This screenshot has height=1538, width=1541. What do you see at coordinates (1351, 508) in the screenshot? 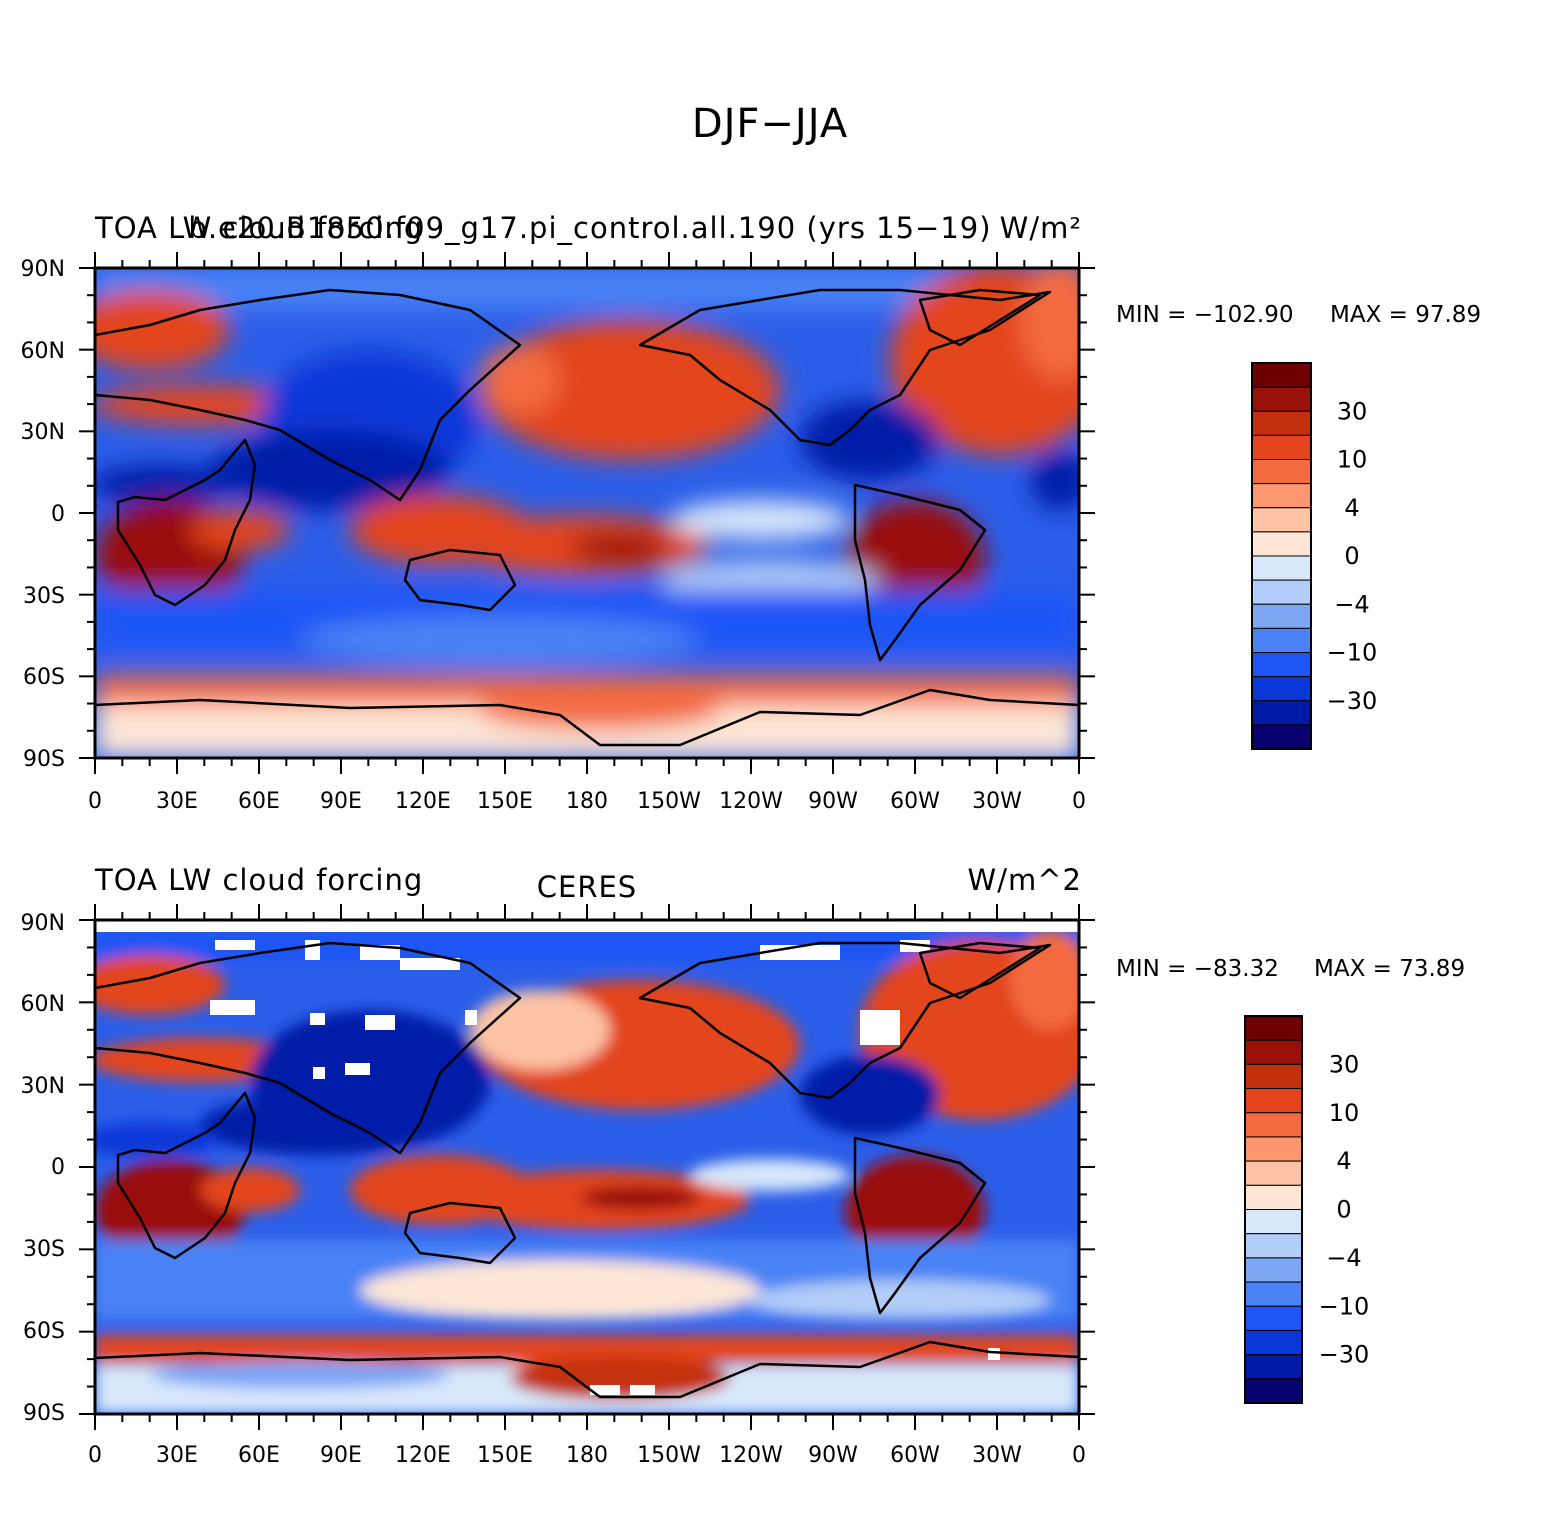
I see `colorbar-label: 4` at bounding box center [1351, 508].